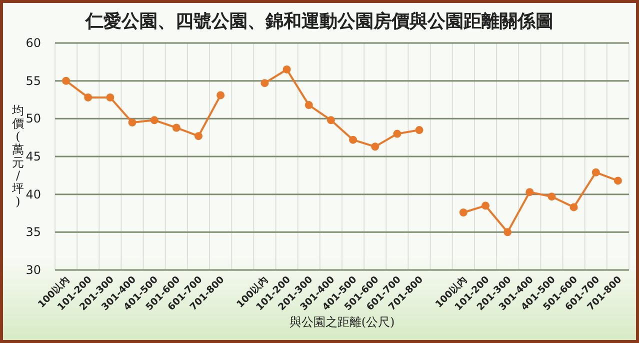  What do you see at coordinates (342, 322) in the screenshot?
I see `x-axis-title: 與公園之距離(公尺)` at bounding box center [342, 322].